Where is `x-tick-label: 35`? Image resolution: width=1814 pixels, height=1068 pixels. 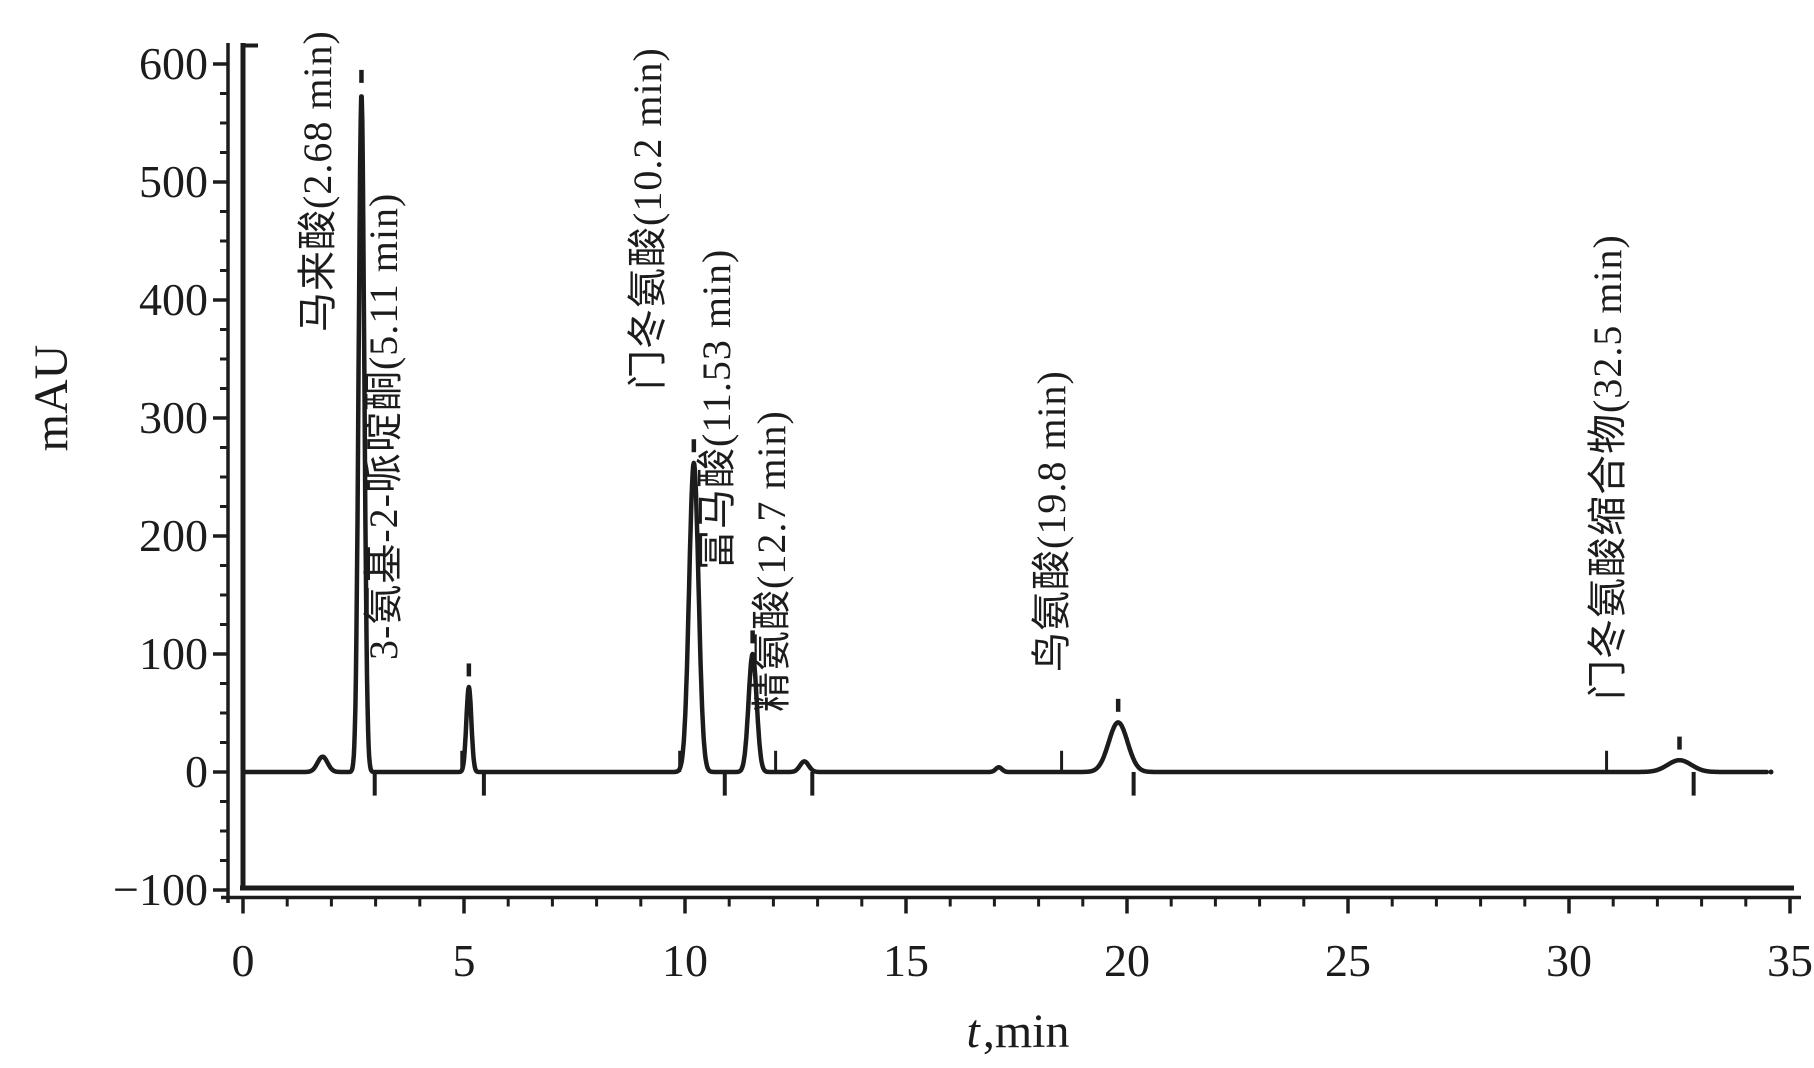 x-tick-label: 35 is located at coordinates (1790, 960).